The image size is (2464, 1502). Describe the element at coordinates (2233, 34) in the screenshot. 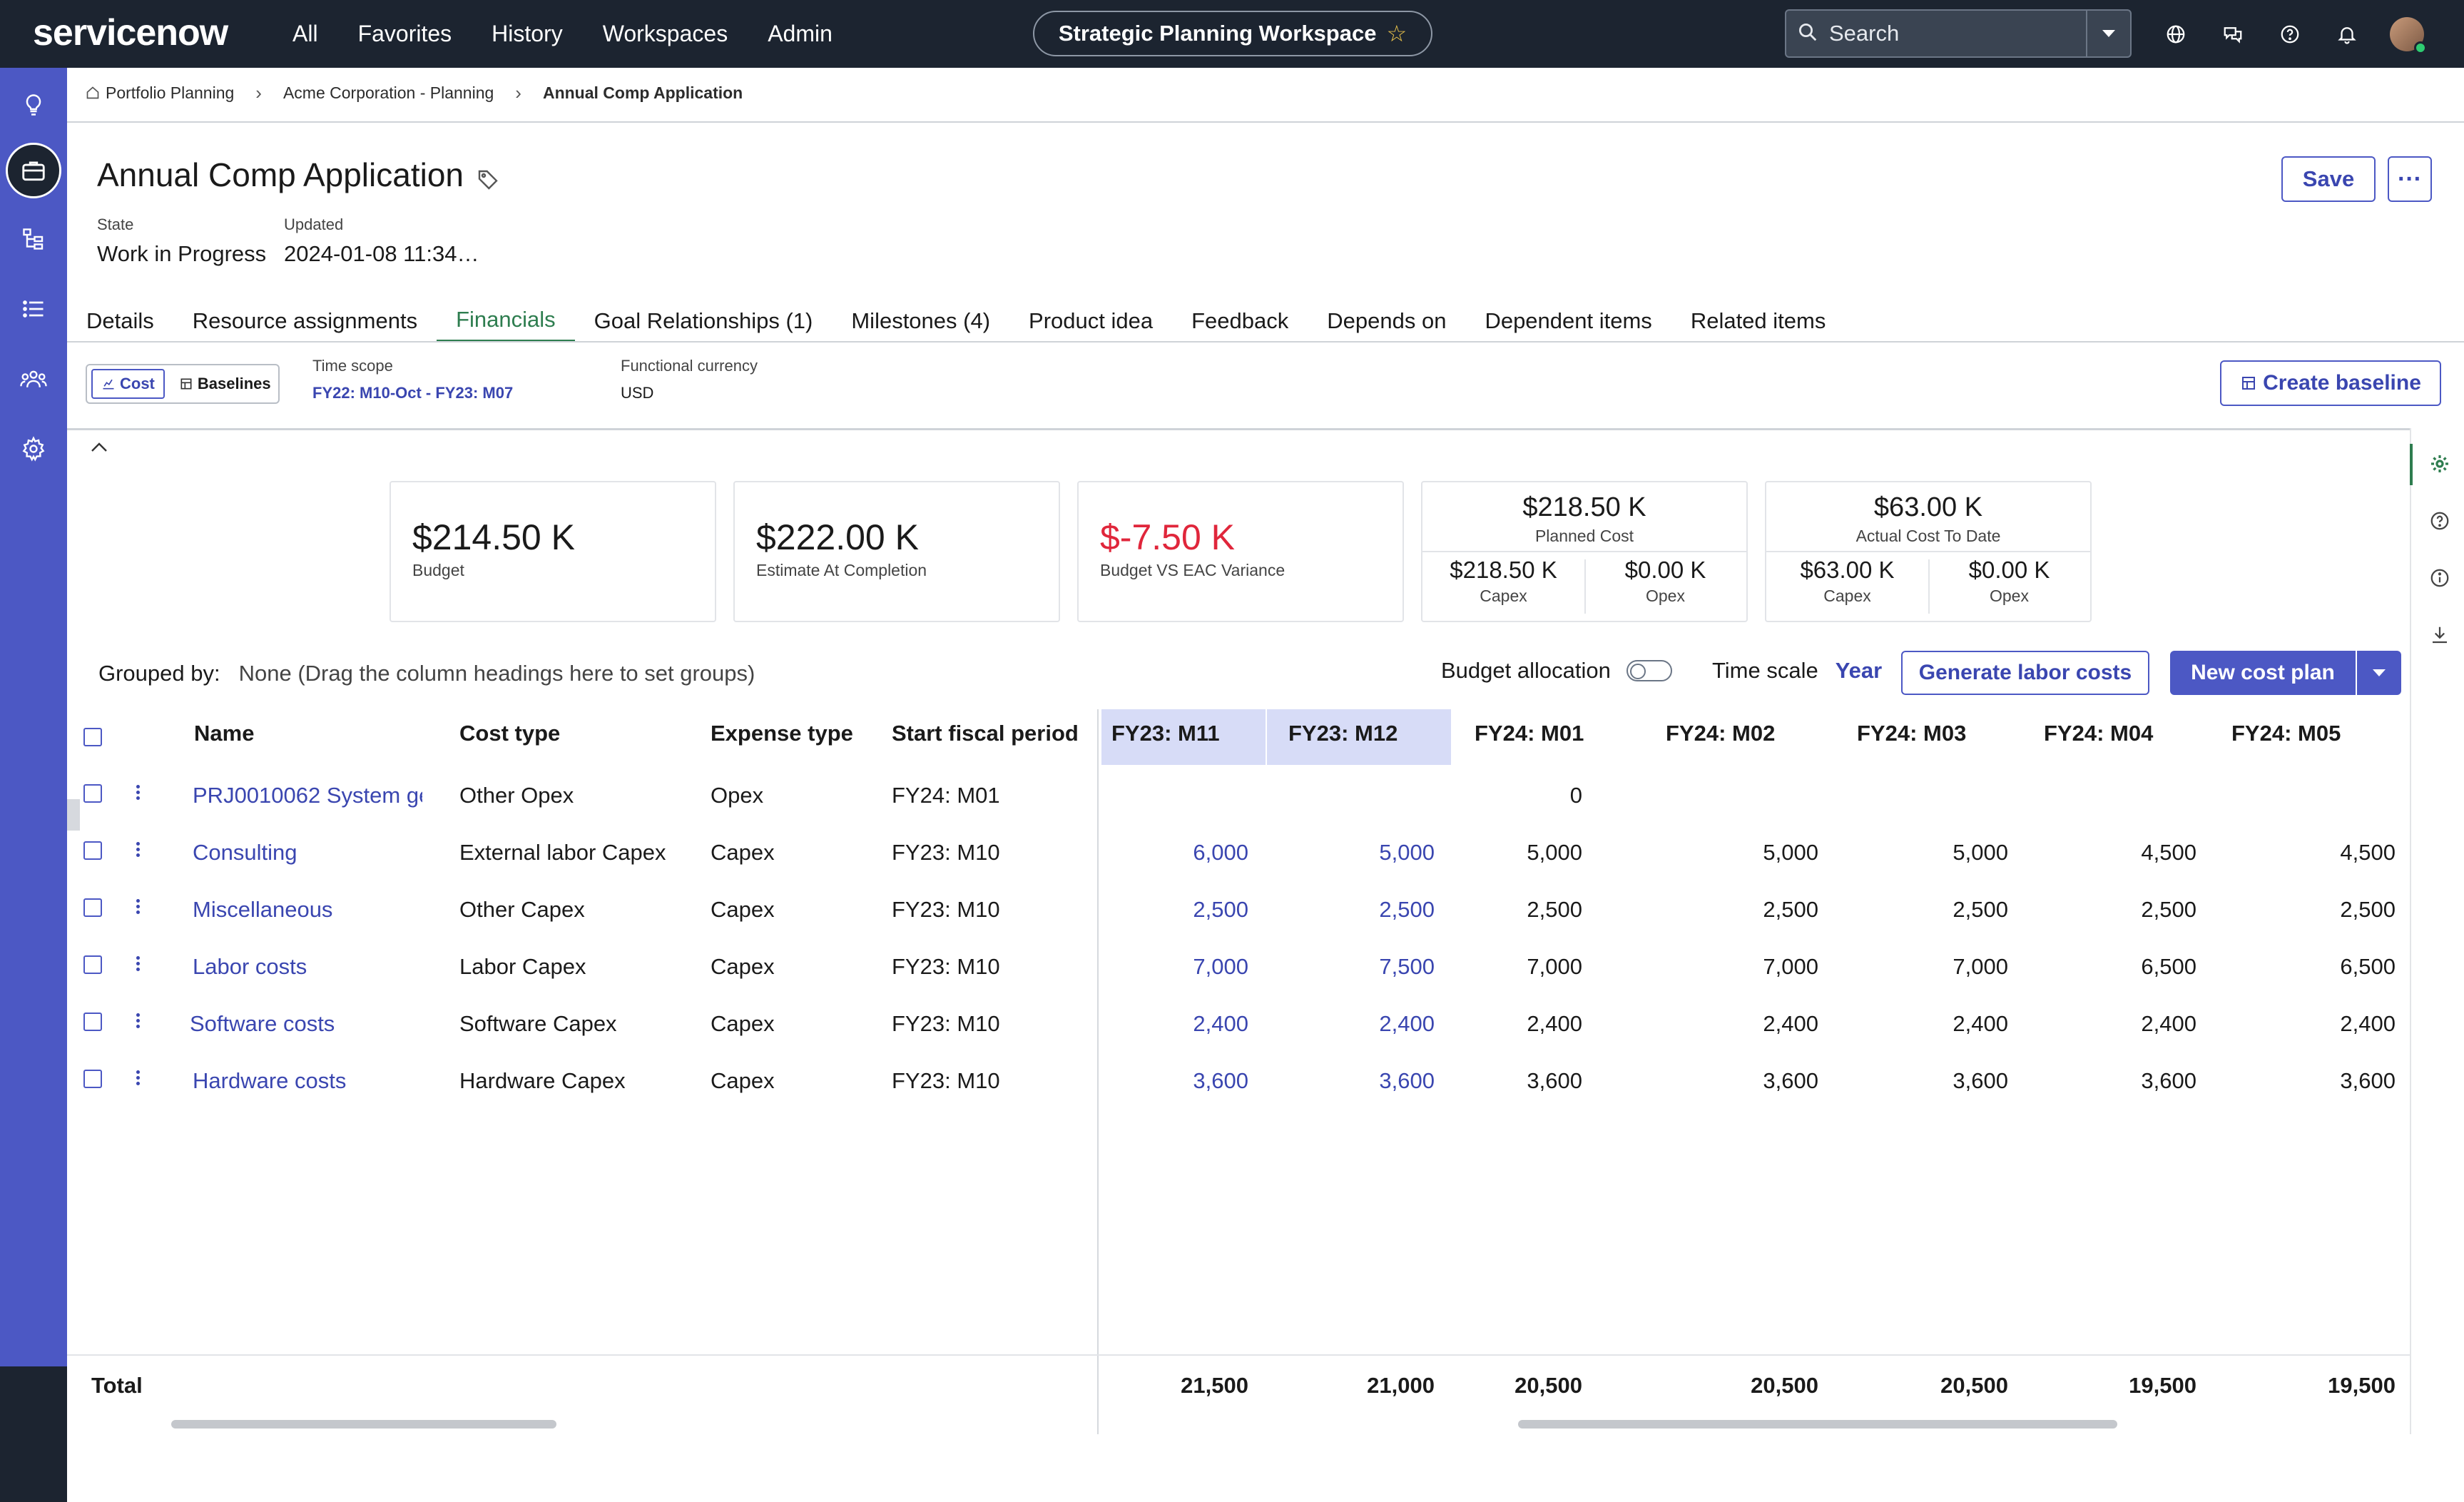

I see `chat-icon` at that location.